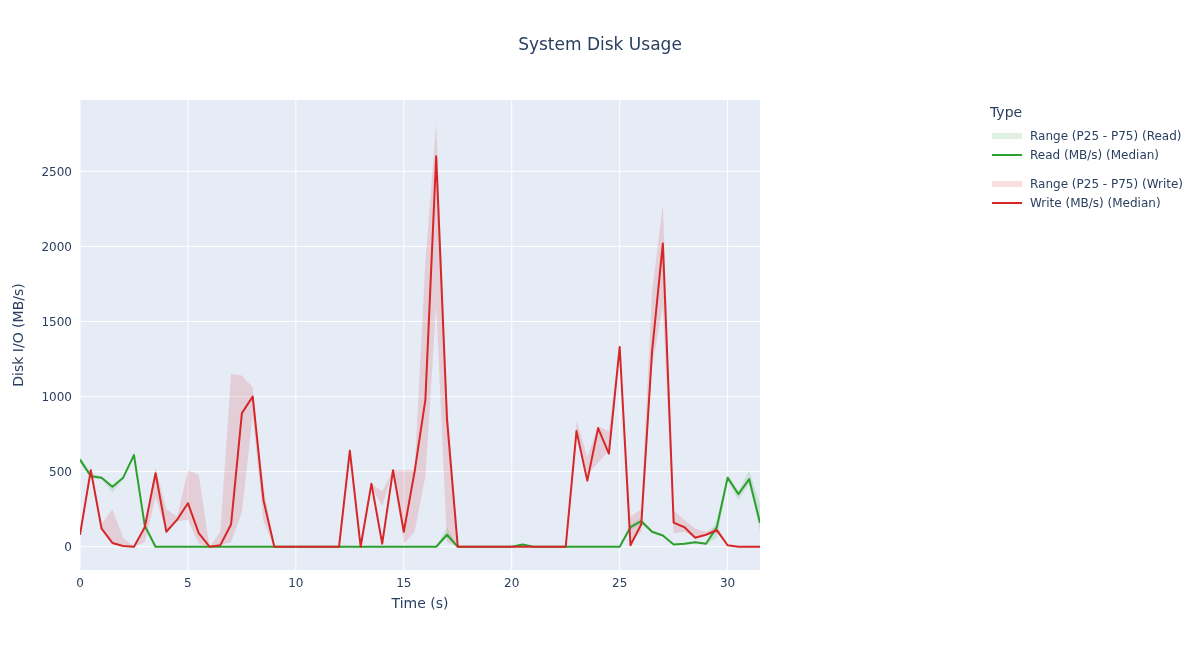 The height and width of the screenshot is (650, 1200). I want to click on text: Range (P25 - P75) (Write), so click(1107, 183).